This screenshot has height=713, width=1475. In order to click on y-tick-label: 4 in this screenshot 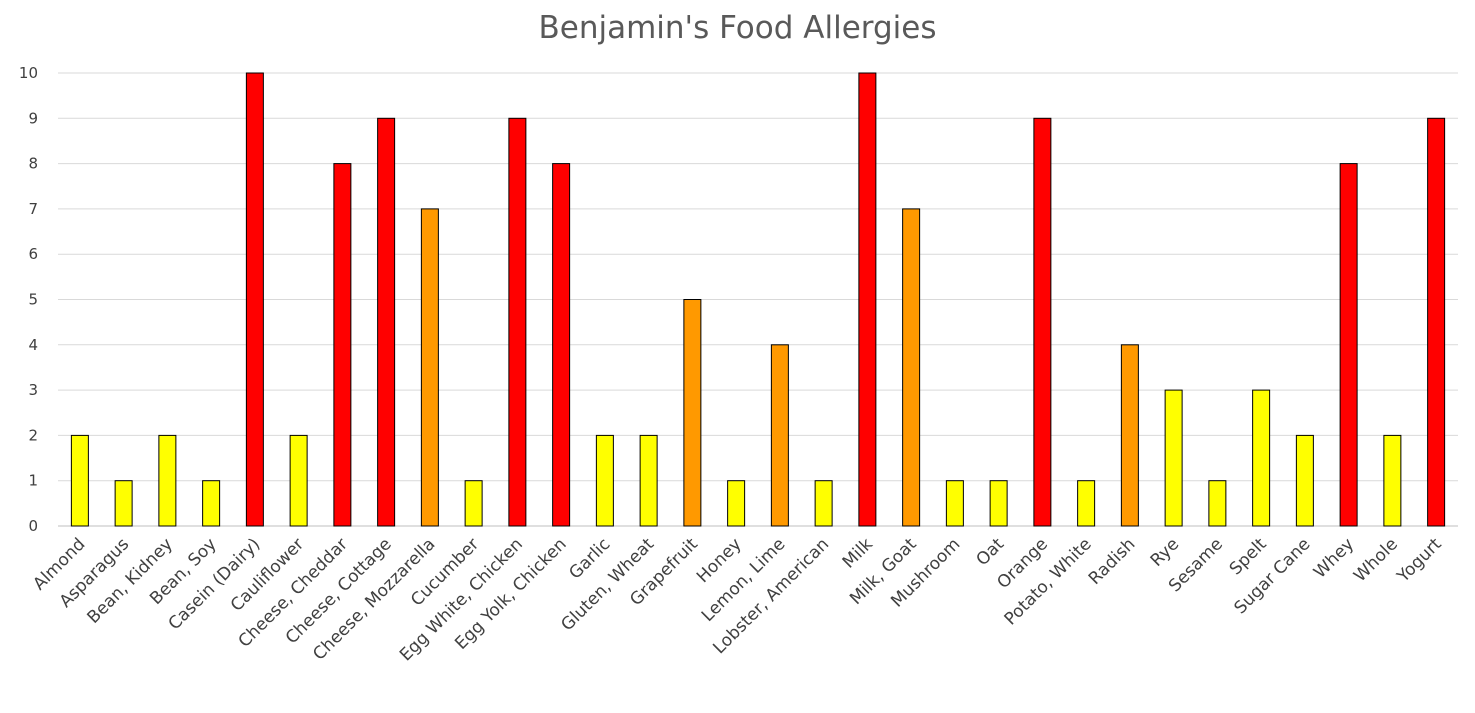, I will do `click(33, 345)`.